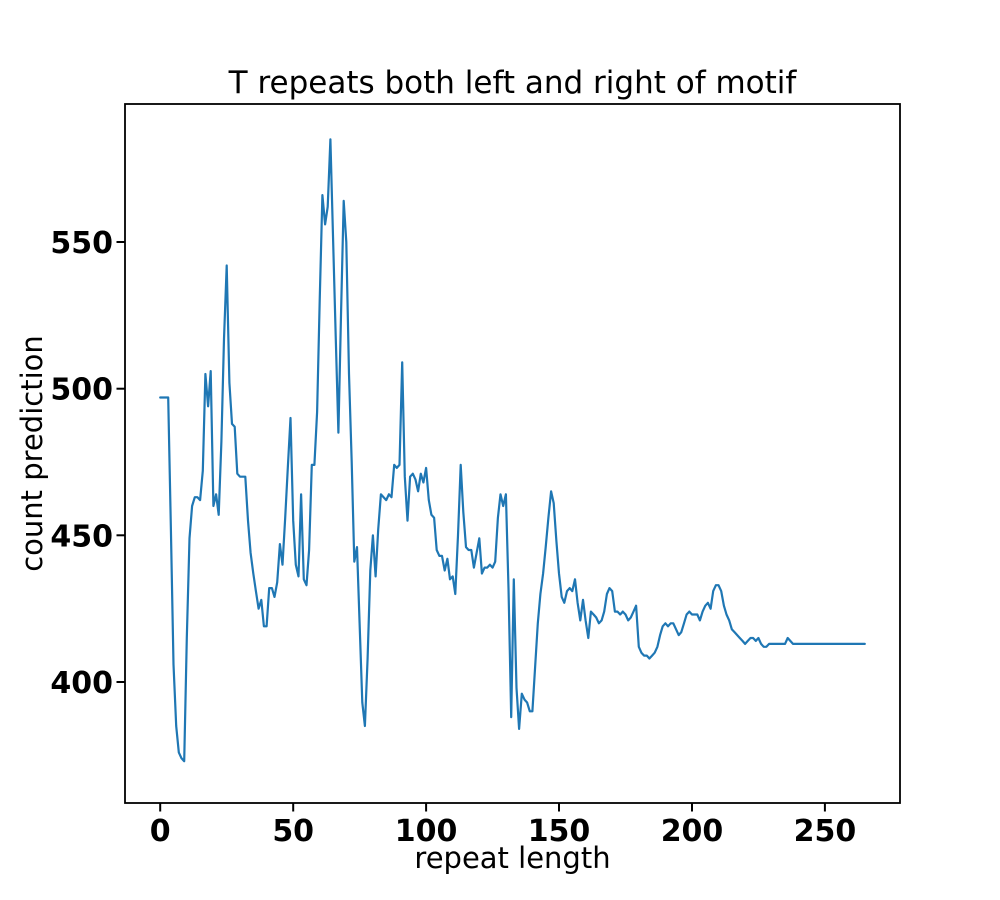  Describe the element at coordinates (81, 683) in the screenshot. I see `y-tick-label: 400` at that location.